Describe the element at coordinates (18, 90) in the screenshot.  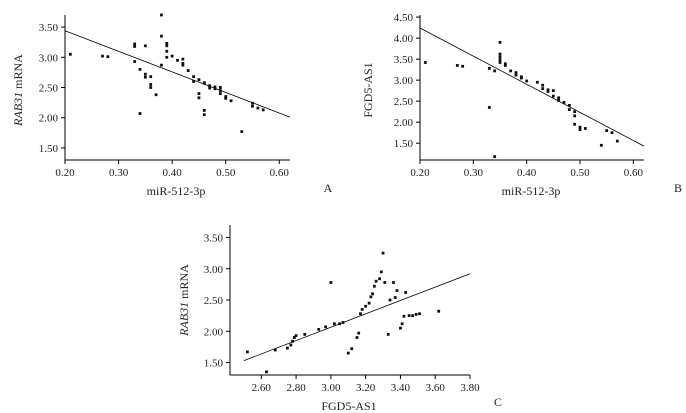
I see `panel-a-y-axis-label: RAB31 mRNA` at that location.